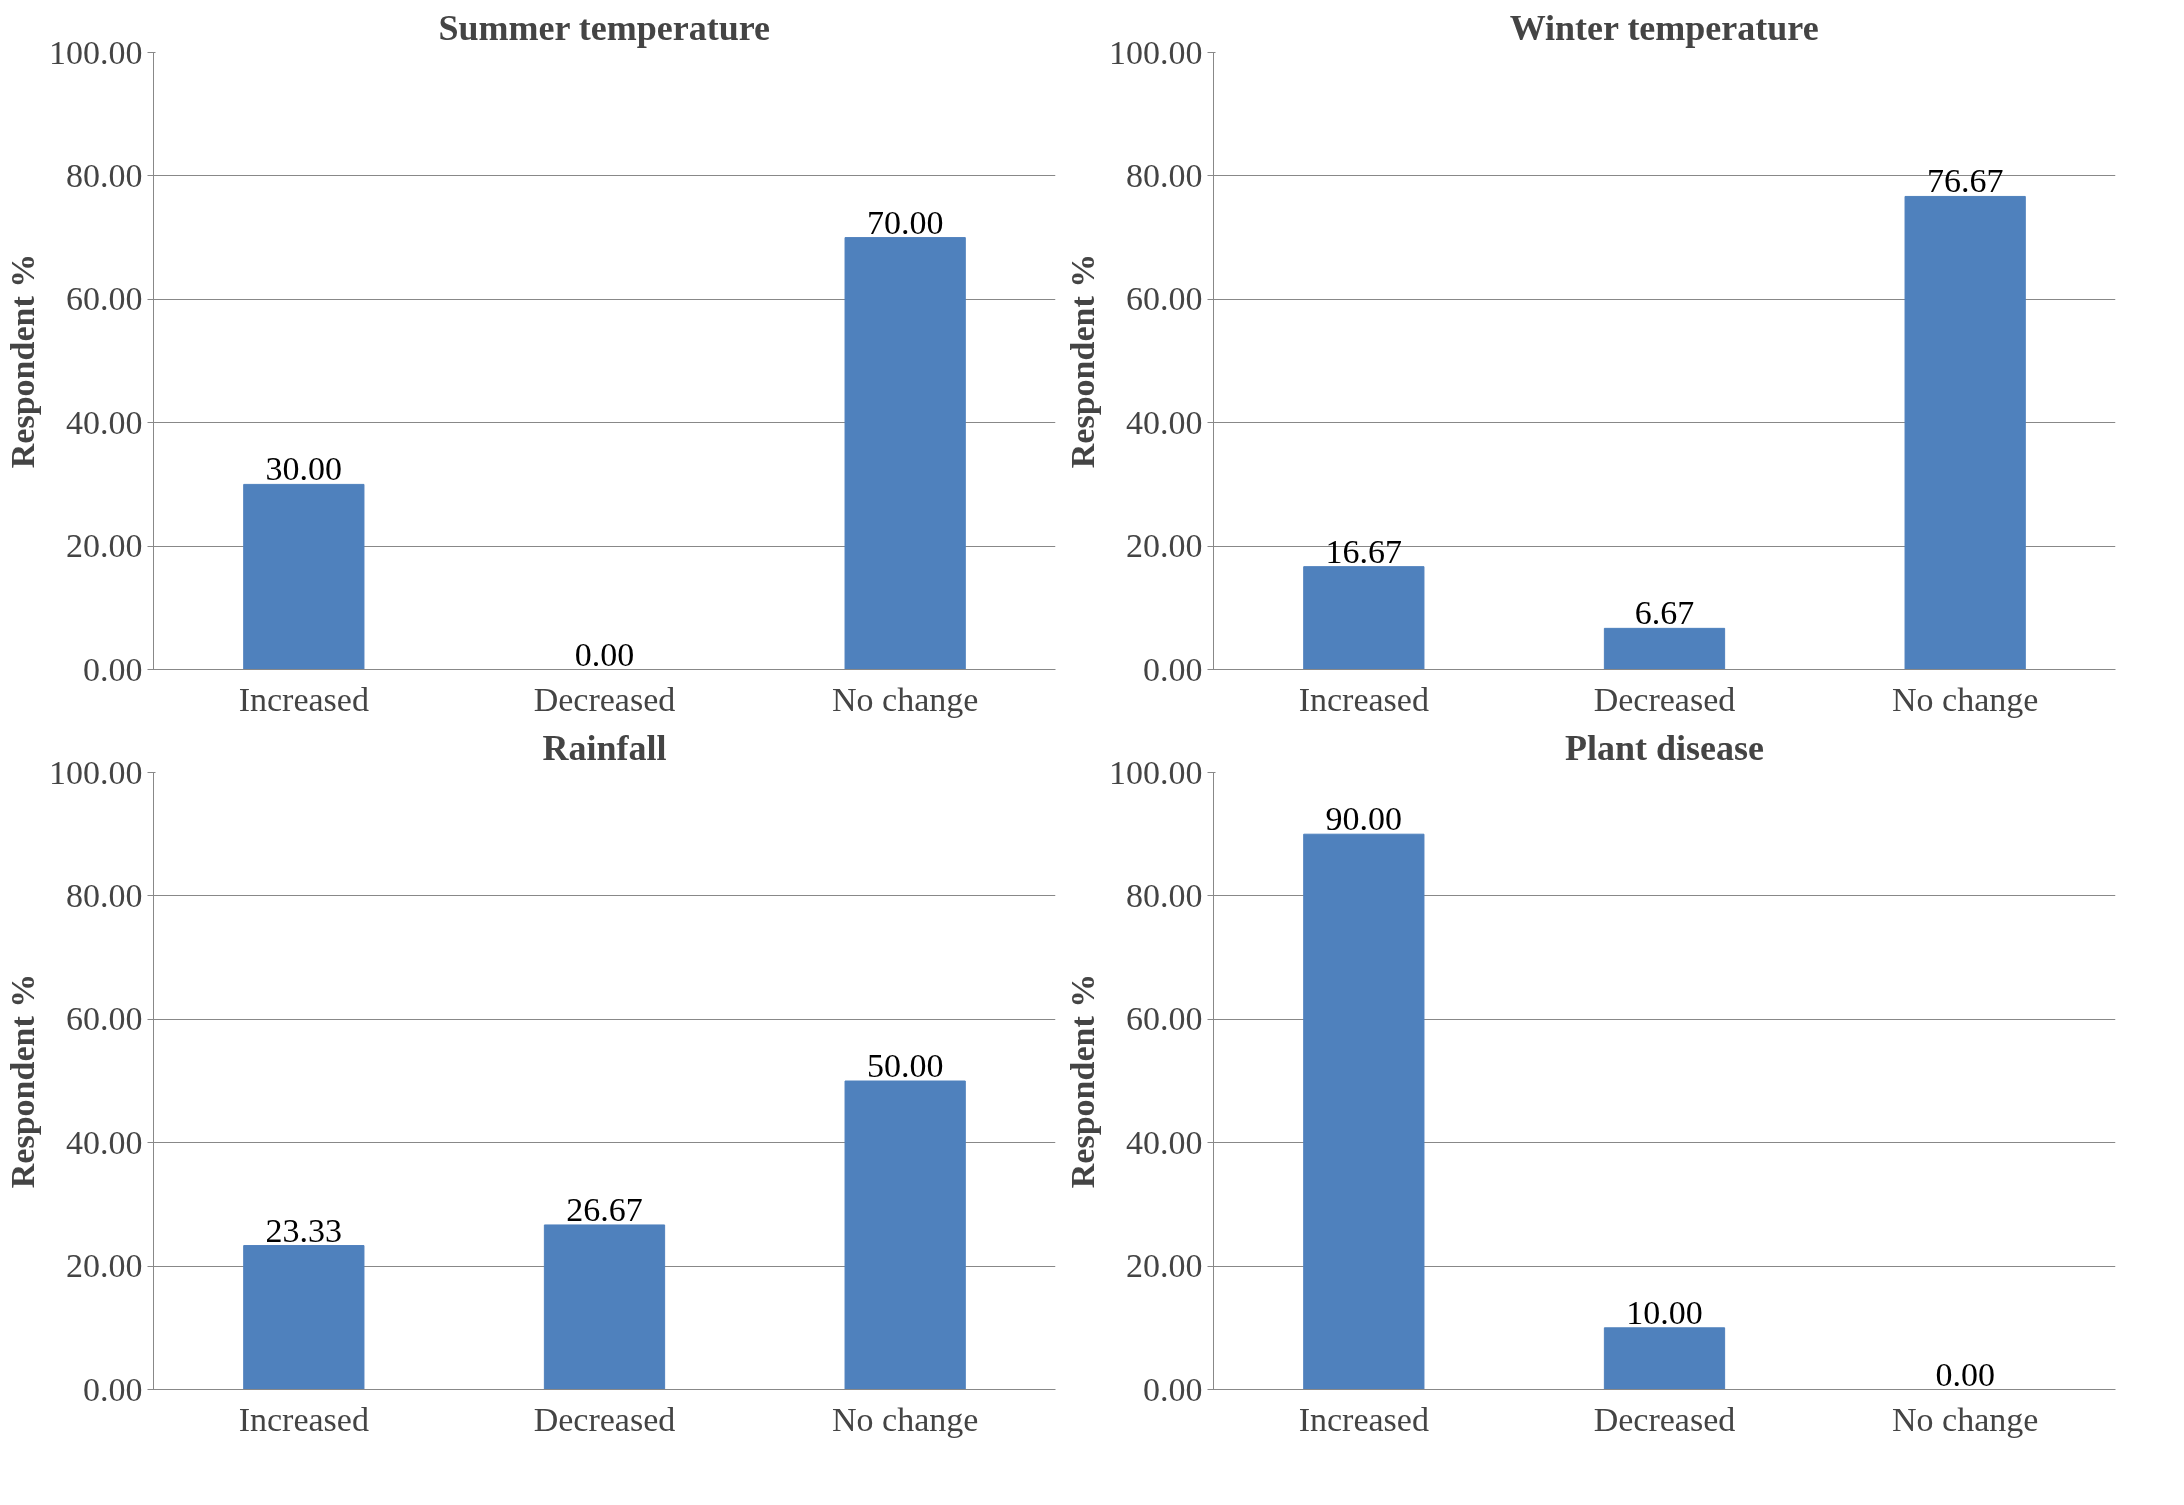 The width and height of the screenshot is (2184, 1505). What do you see at coordinates (604, 1209) in the screenshot?
I see `data-label: 26.67` at bounding box center [604, 1209].